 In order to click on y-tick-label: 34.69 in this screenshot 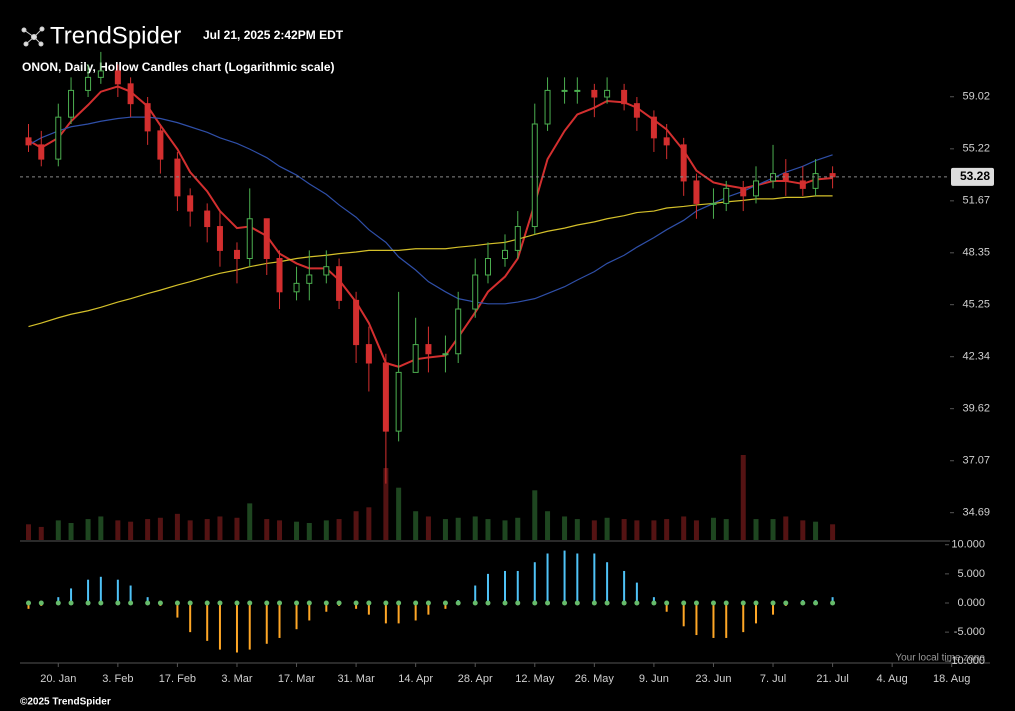, I will do `click(976, 513)`.